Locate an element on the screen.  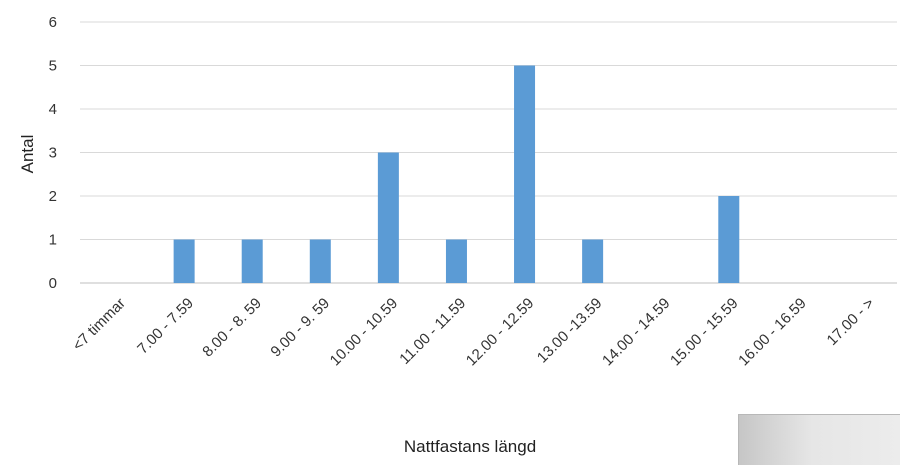
x-axis-title: Nattfastans längd is located at coordinates (470, 446).